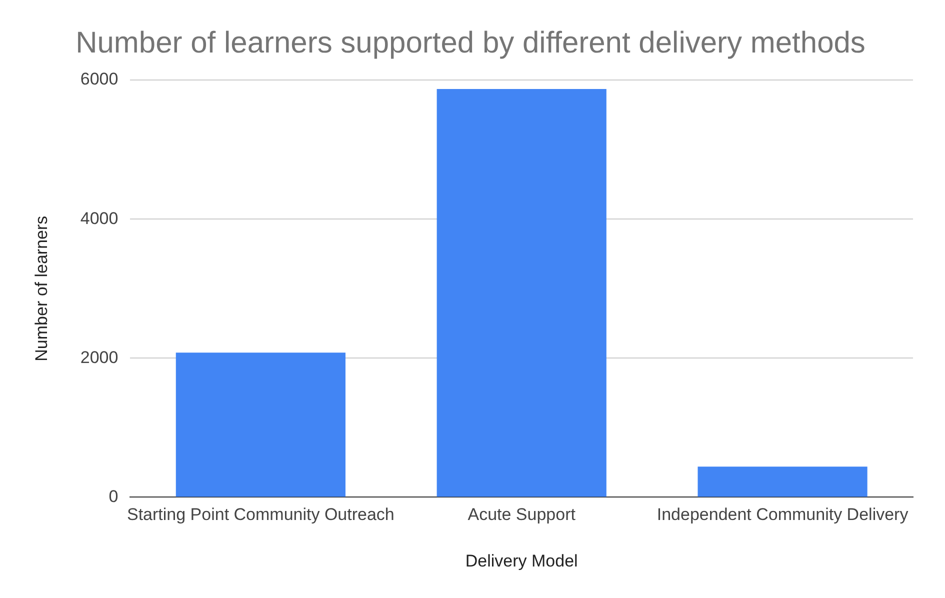 The height and width of the screenshot is (598, 945). I want to click on y-tick-label: 0, so click(113, 496).